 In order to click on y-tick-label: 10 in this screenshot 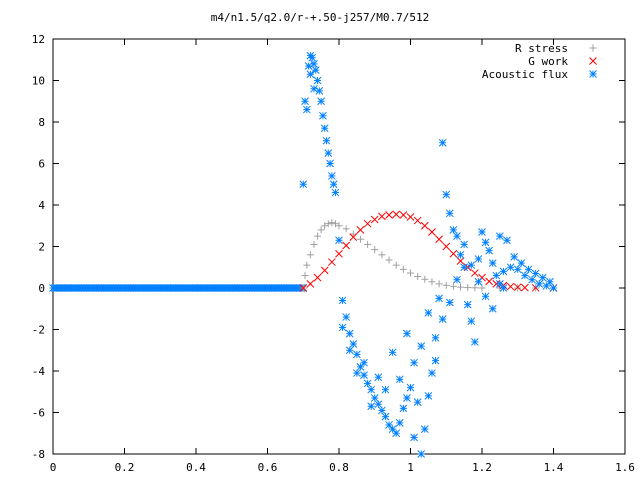, I will do `click(38, 81)`.